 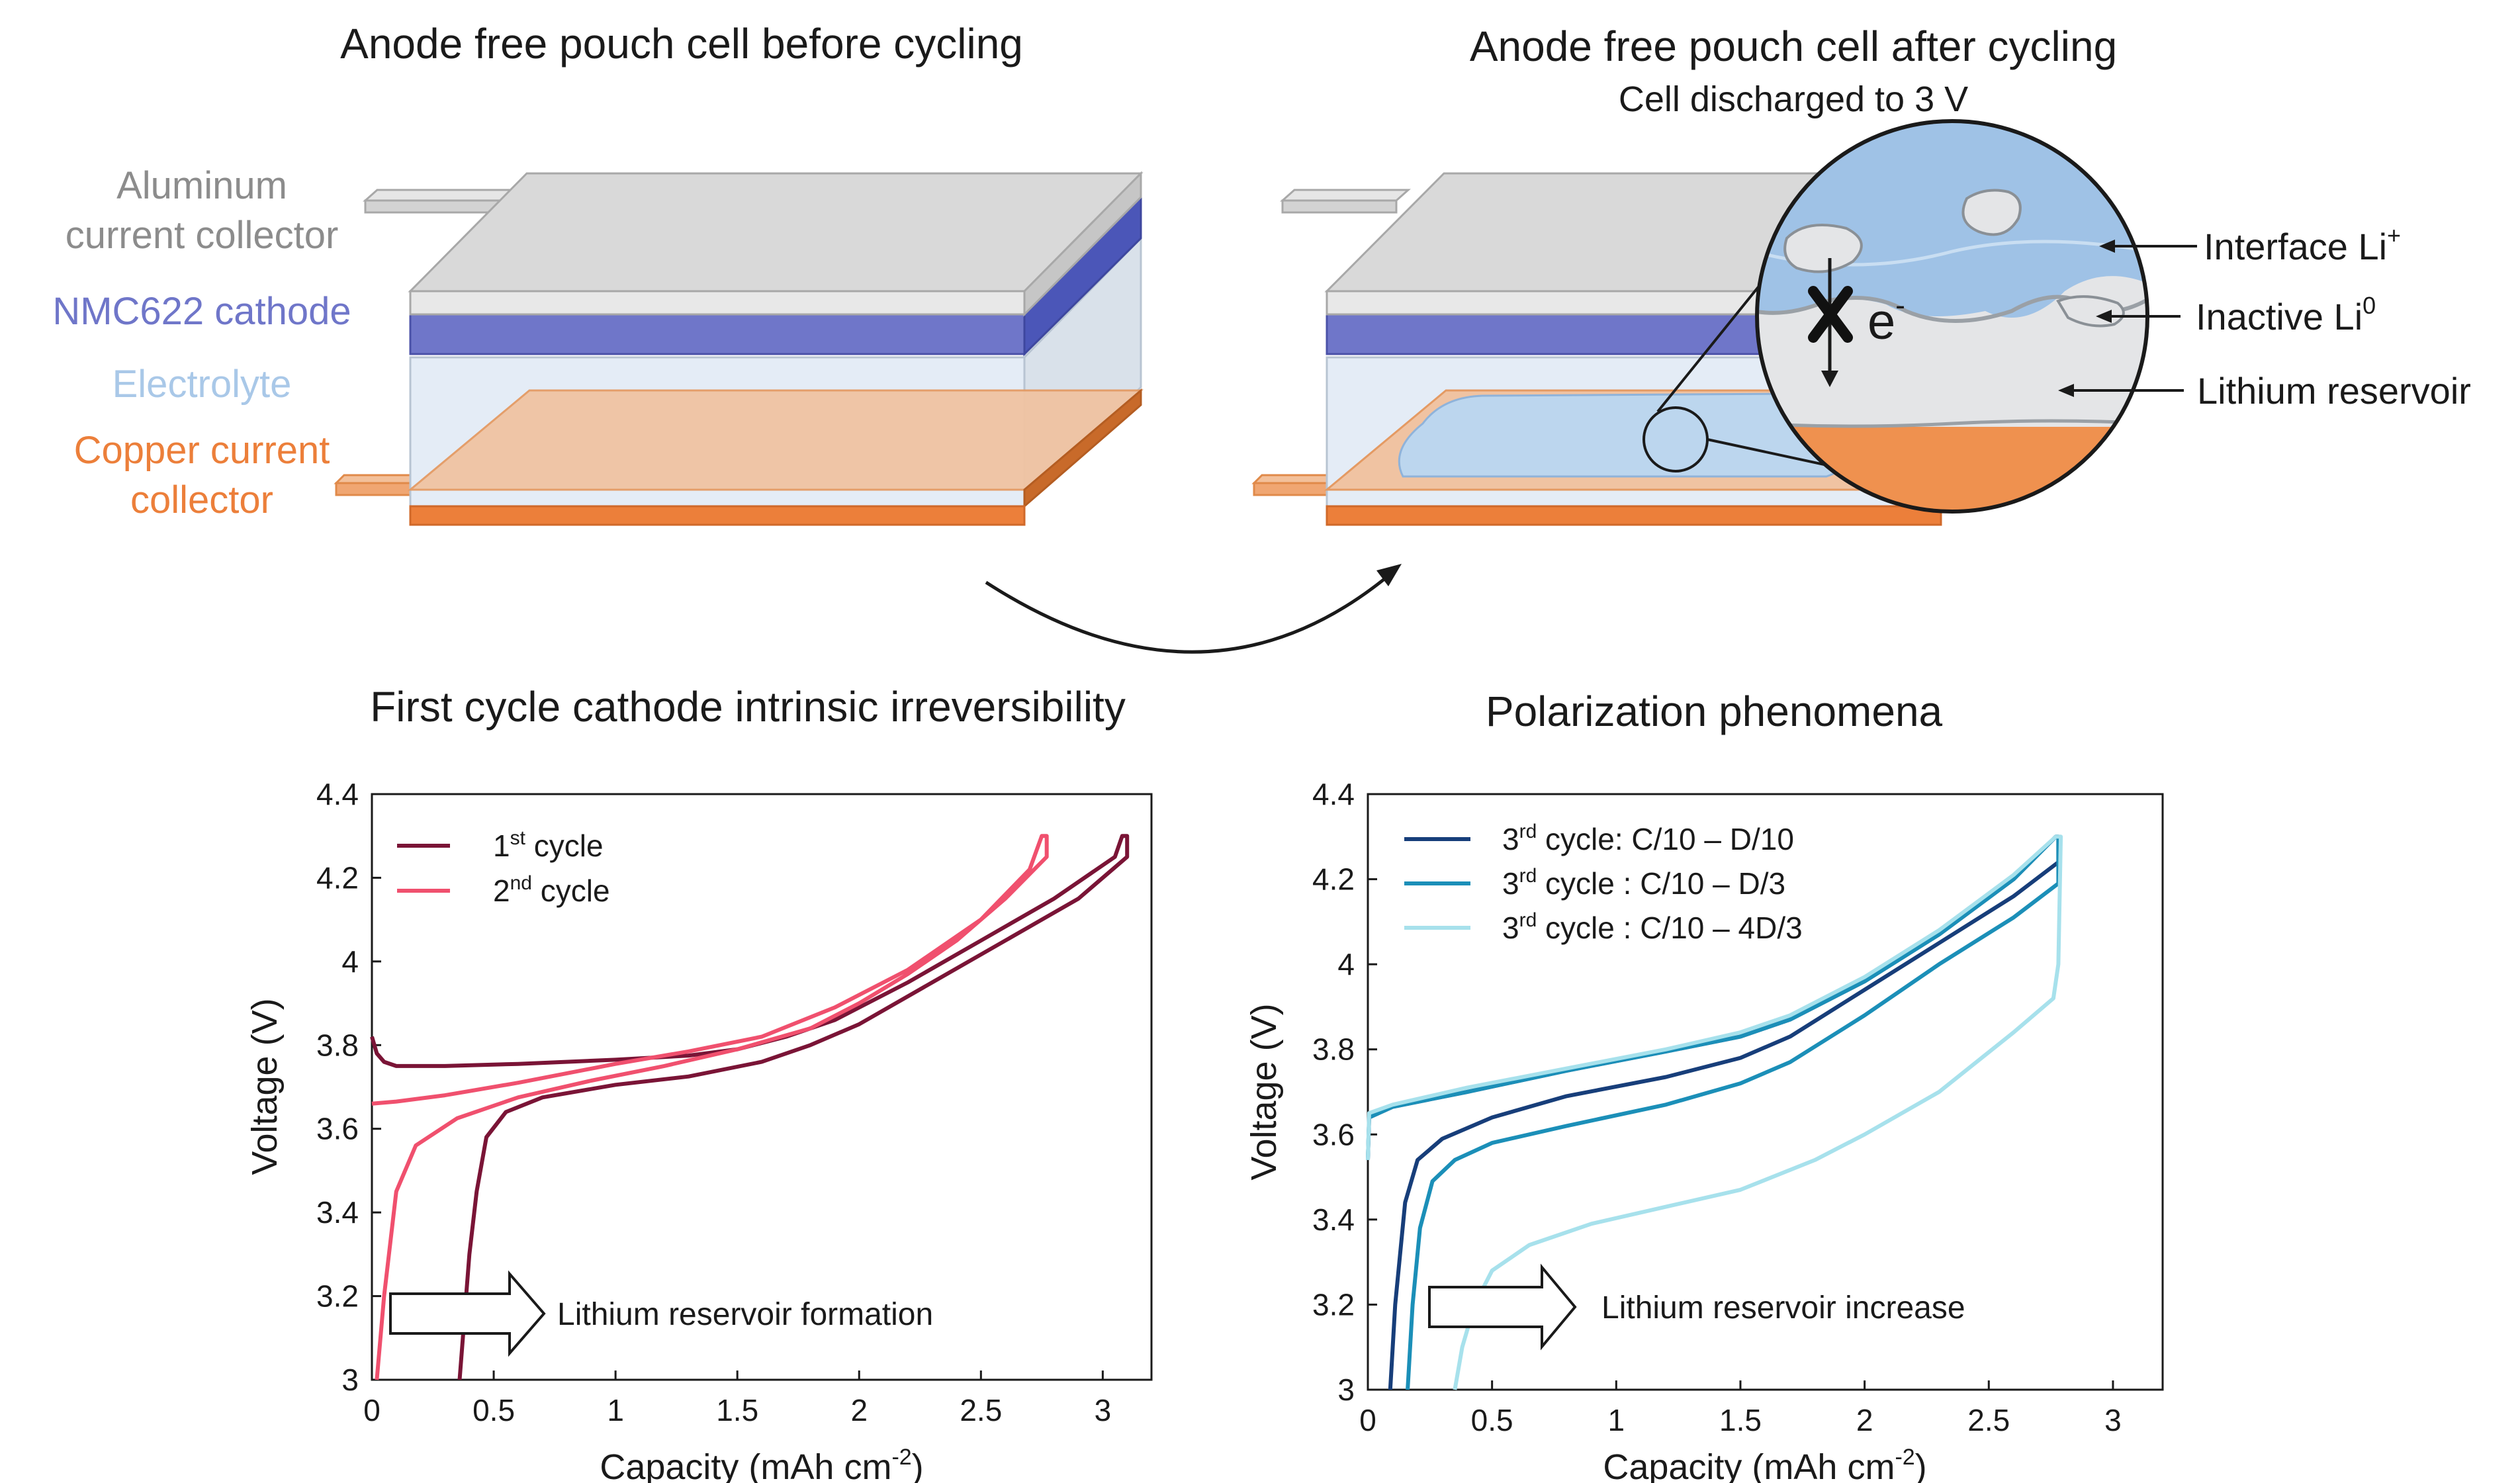 I want to click on electron-path-arrowhead, so click(x=1829, y=379).